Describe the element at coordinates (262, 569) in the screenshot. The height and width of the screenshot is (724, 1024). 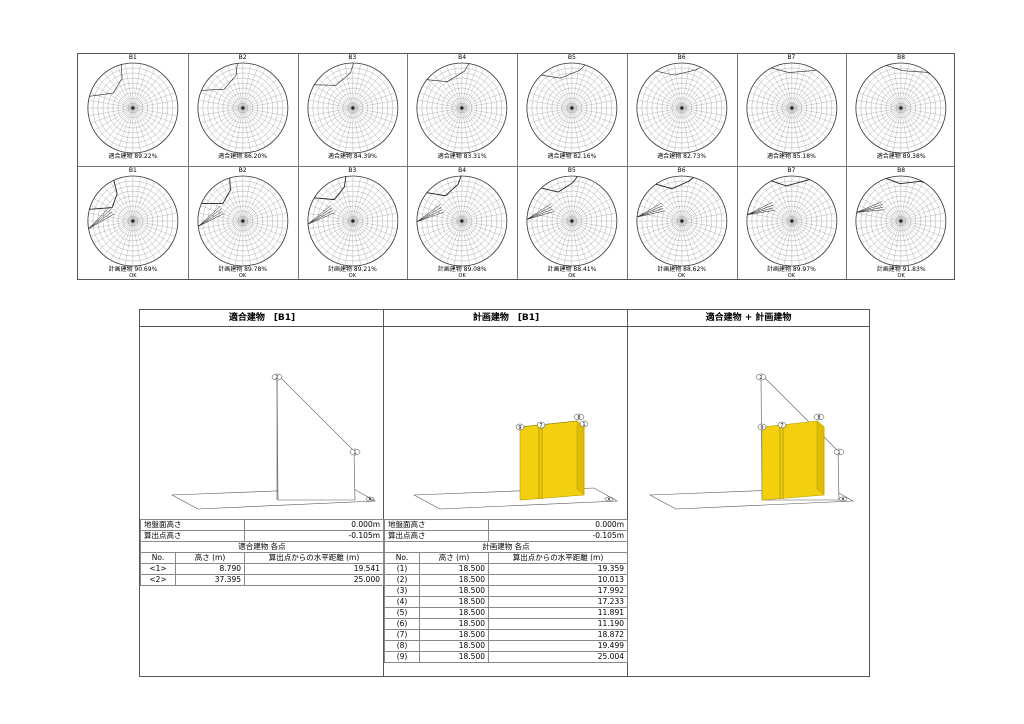
I see `table-row: <1> 8.790 19.541` at that location.